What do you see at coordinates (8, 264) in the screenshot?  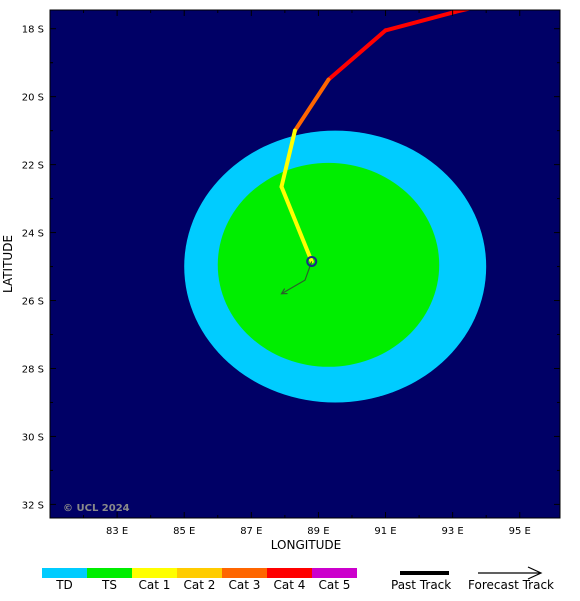 I see `y-axis-title: LATITUDE` at bounding box center [8, 264].